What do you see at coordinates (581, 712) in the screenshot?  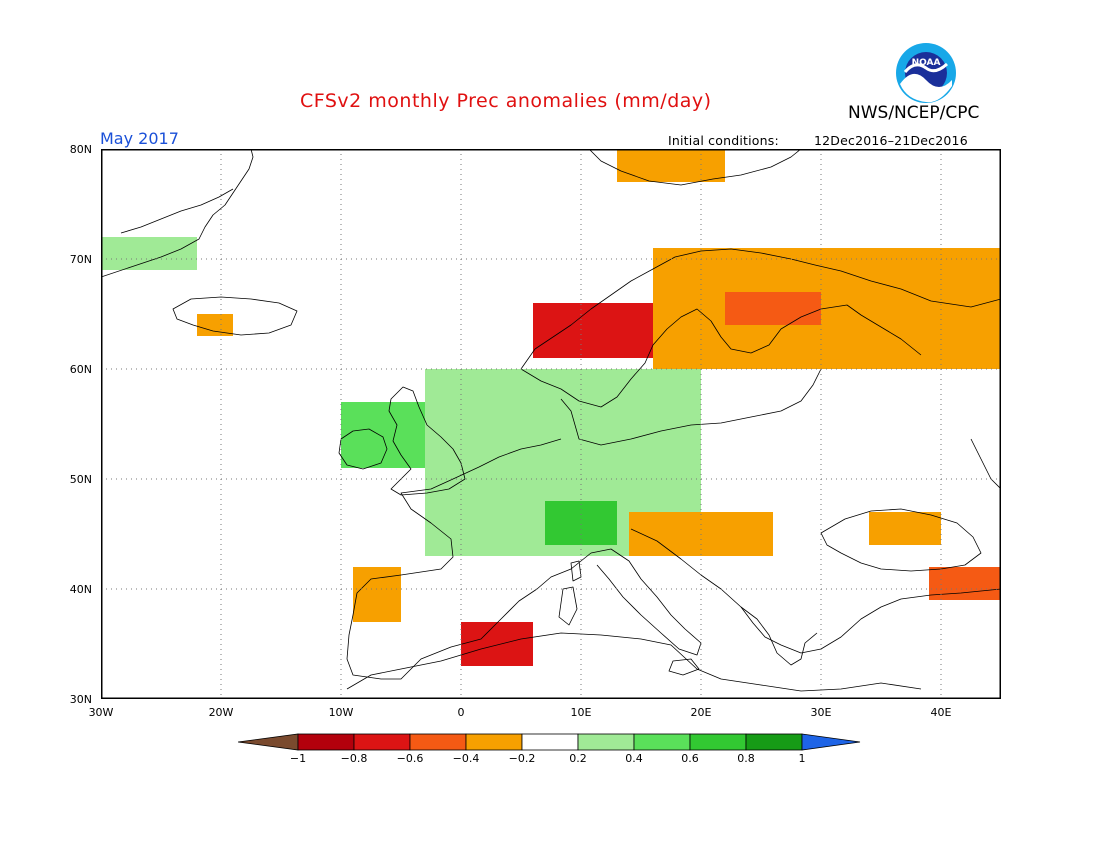 I see `lon-label-10e: 10E` at bounding box center [581, 712].